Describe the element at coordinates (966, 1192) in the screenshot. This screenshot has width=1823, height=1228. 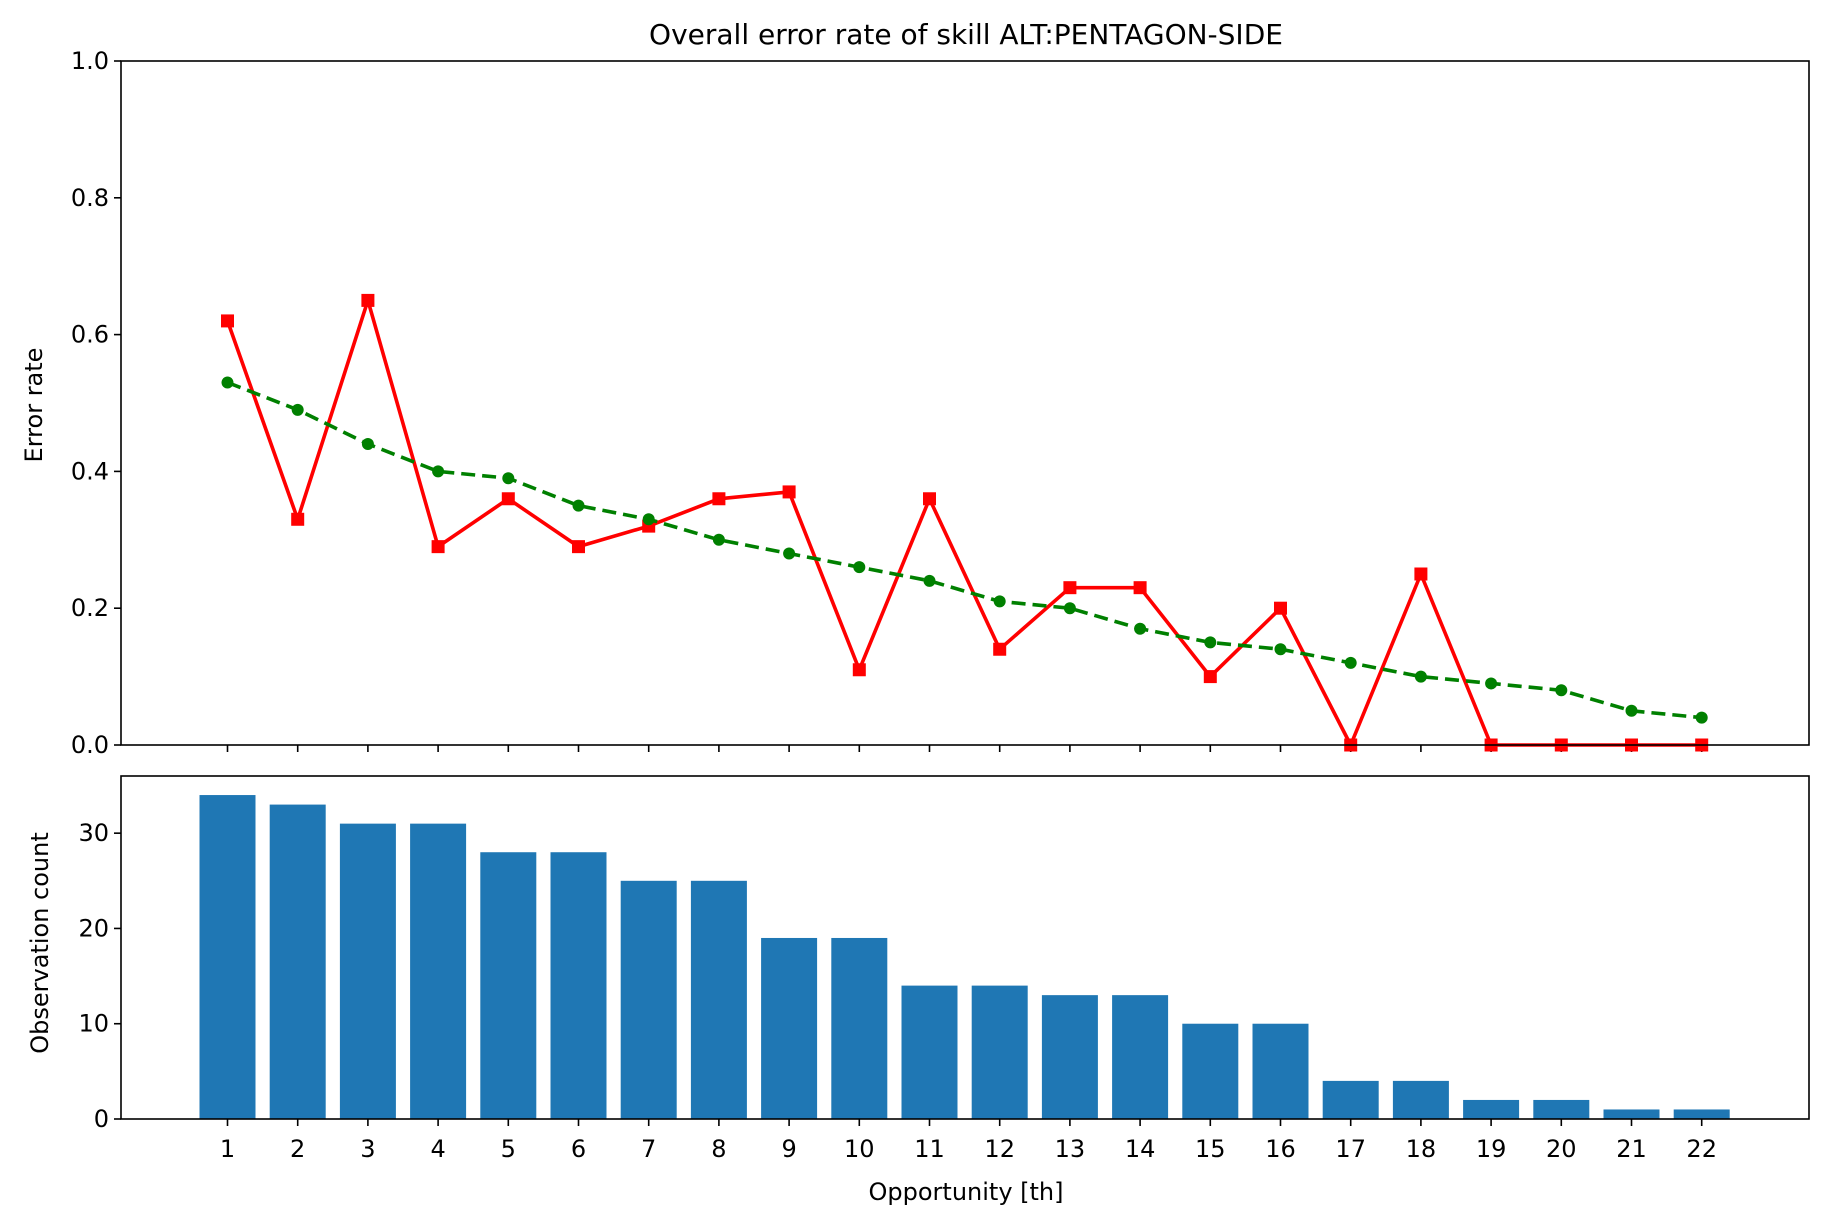
I see `x-axis-label: Opportunity [th]` at that location.